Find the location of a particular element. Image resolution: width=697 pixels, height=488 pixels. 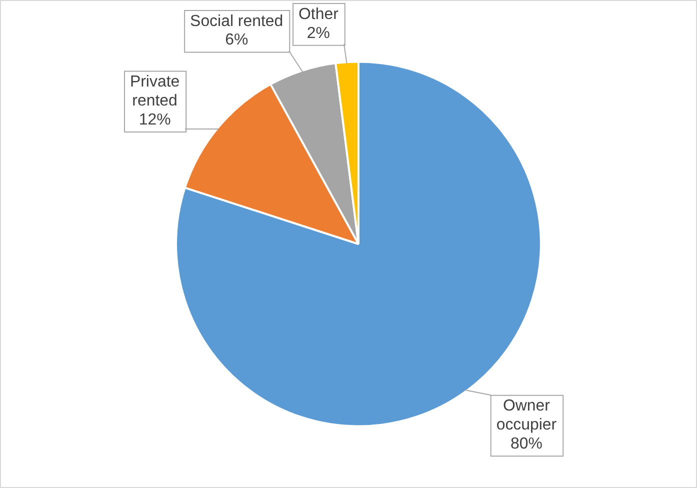

slice-label: Social rented is located at coordinates (237, 21).